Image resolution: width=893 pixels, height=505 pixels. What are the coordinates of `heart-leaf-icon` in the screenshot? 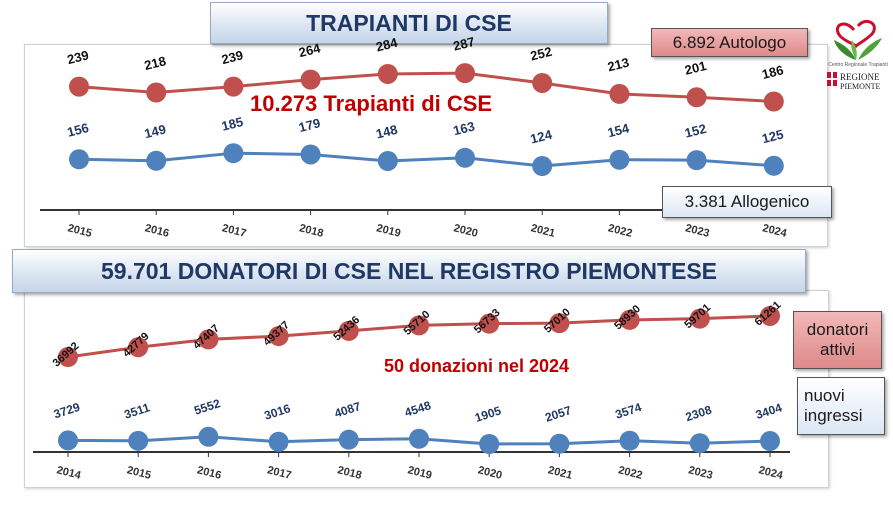 It's located at (854, 53).